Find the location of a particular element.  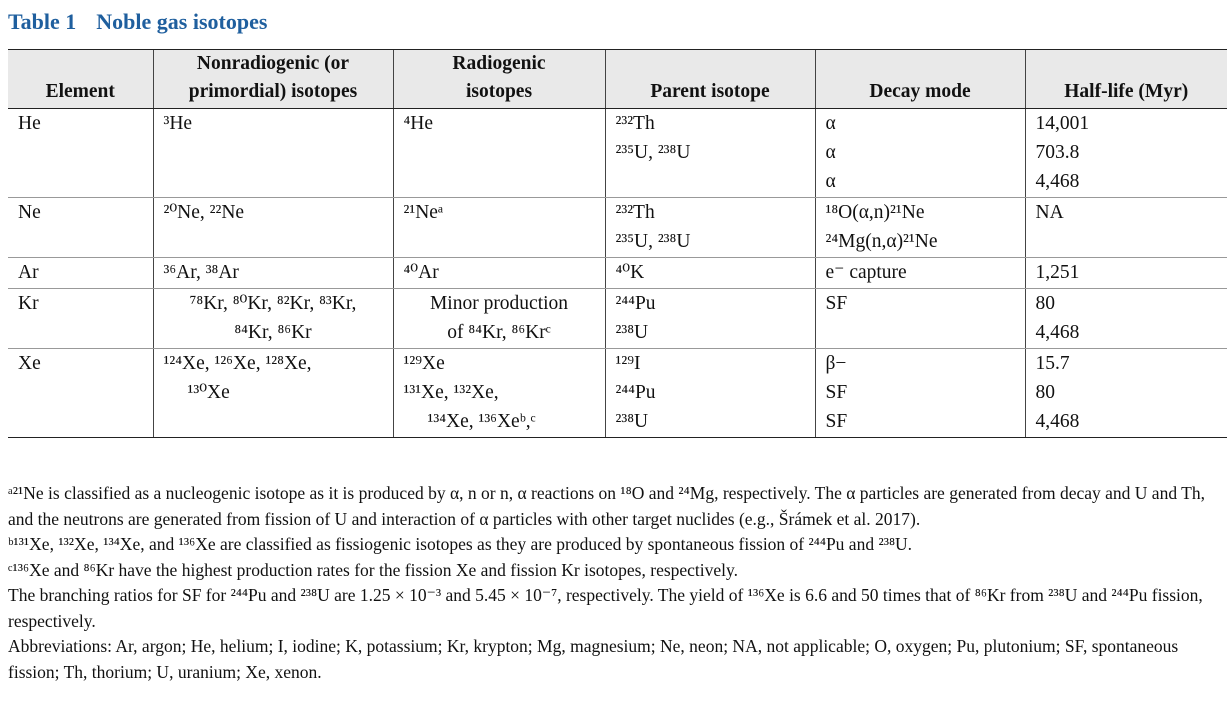

header-element: Element is located at coordinates (80, 79).